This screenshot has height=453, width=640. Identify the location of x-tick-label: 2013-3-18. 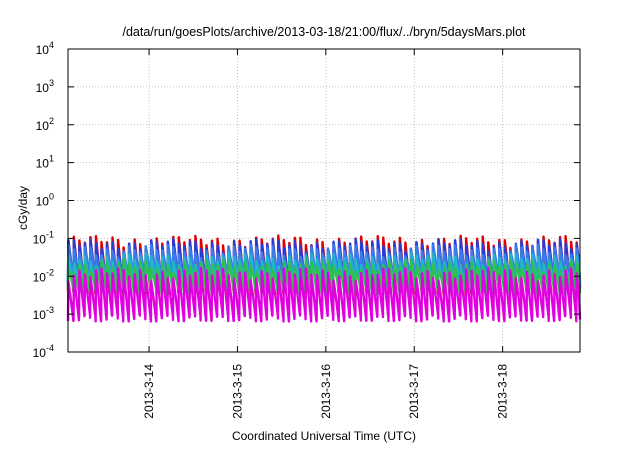
(503, 391).